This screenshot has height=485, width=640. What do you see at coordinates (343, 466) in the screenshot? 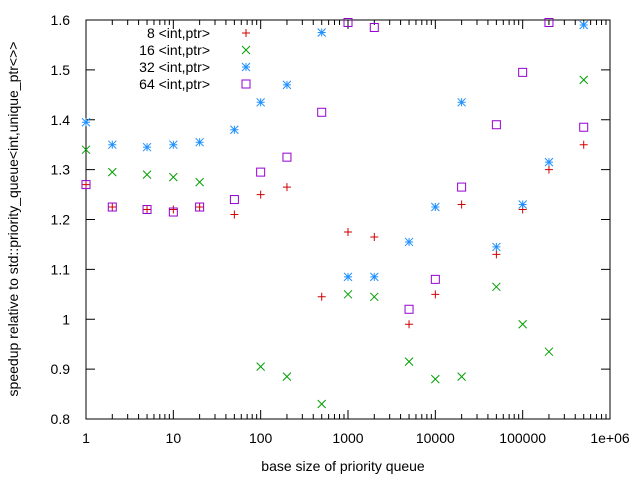
I see `x-axis-label: base size of priority queue` at bounding box center [343, 466].